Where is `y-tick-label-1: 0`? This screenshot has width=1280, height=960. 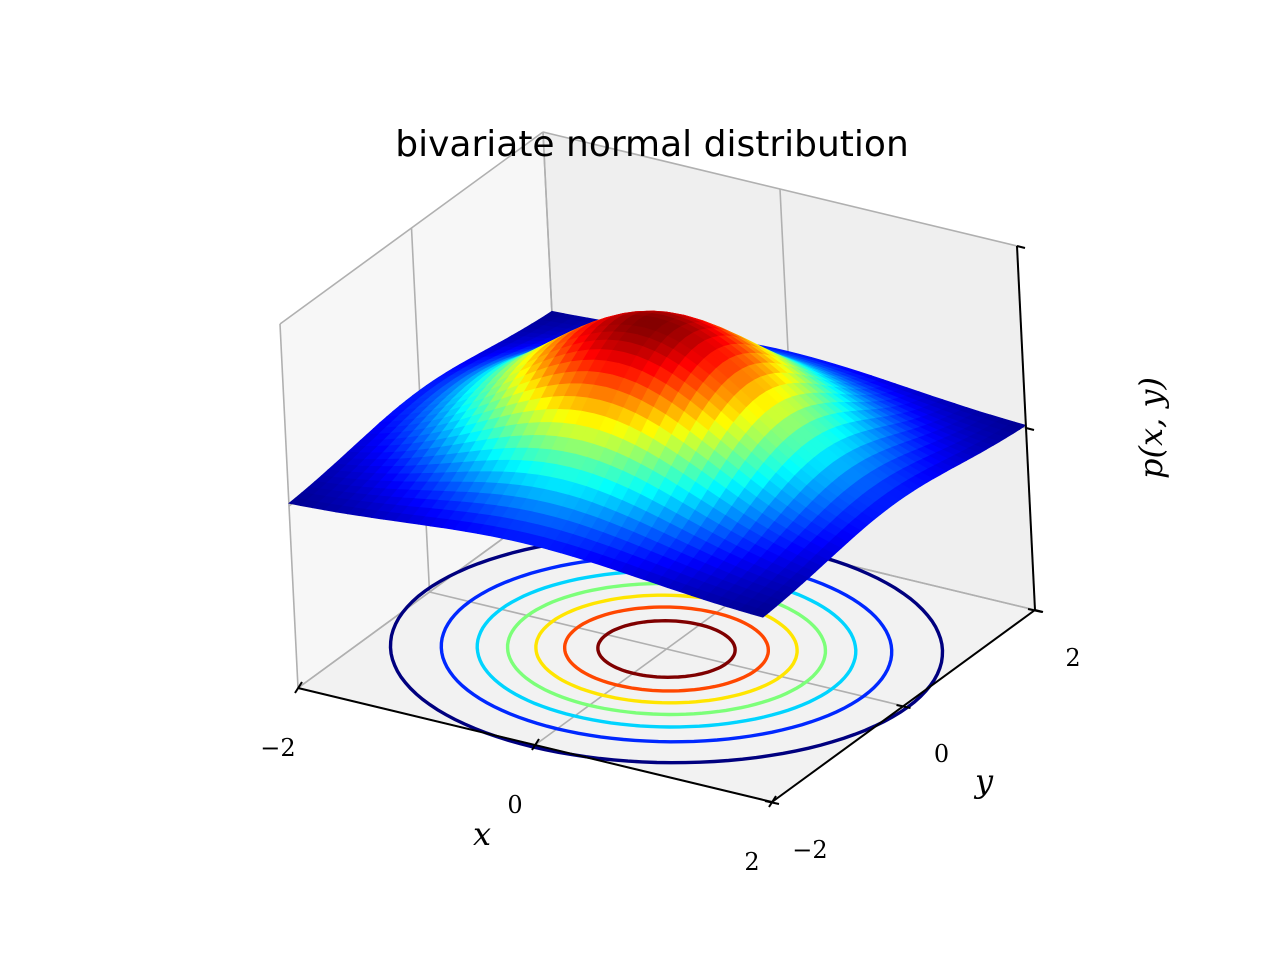
y-tick-label-1: 0 is located at coordinates (941, 754).